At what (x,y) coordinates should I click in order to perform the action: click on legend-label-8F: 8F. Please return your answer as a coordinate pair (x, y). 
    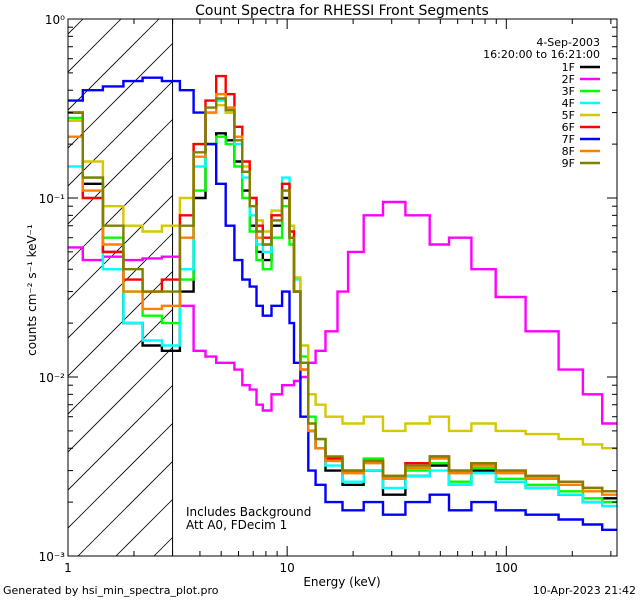
    Looking at the image, I should click on (568, 151).